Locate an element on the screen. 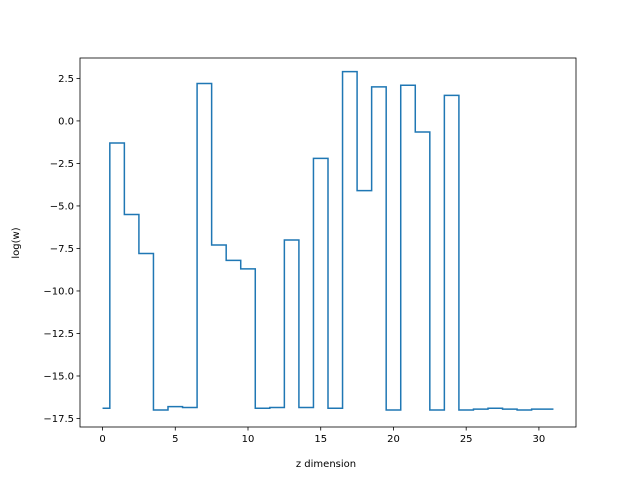  x-tick-label: 20 is located at coordinates (393, 439).